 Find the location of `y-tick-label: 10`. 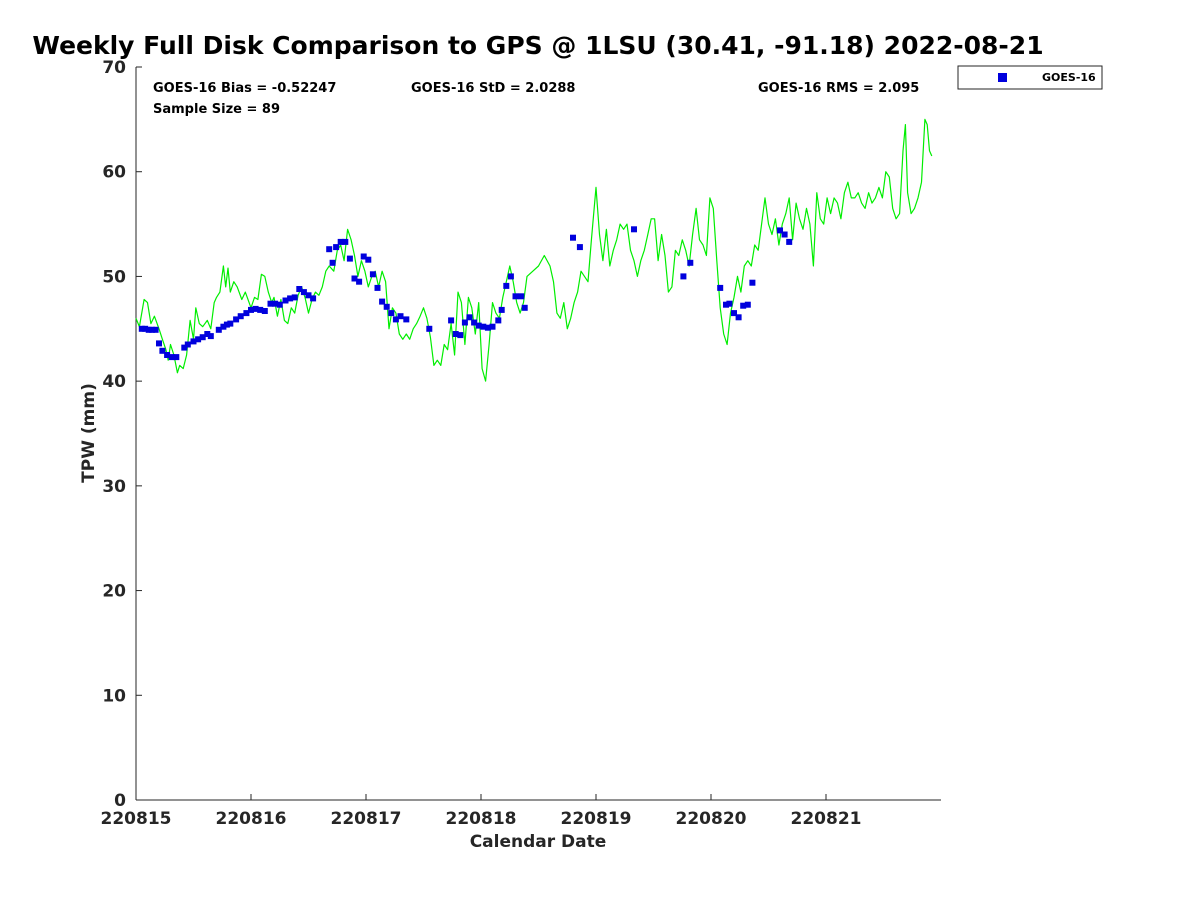

y-tick-label: 10 is located at coordinates (114, 696).